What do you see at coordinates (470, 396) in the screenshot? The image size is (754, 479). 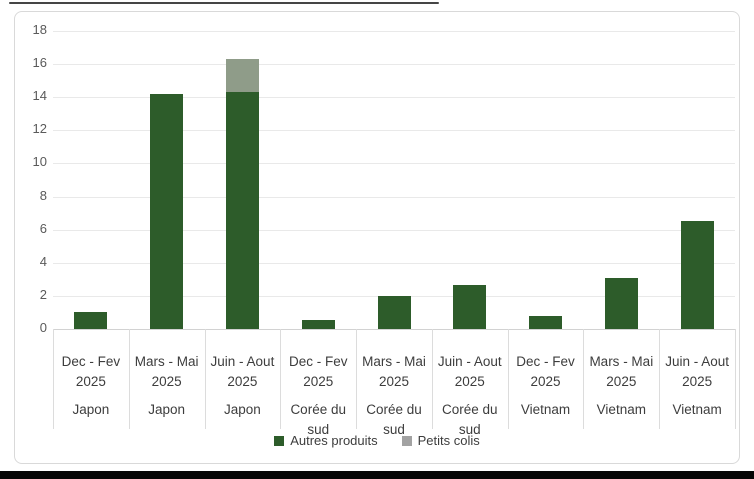 I see `x-axis-category-label: Juin - Aout 2025 Corée du sud` at bounding box center [470, 396].